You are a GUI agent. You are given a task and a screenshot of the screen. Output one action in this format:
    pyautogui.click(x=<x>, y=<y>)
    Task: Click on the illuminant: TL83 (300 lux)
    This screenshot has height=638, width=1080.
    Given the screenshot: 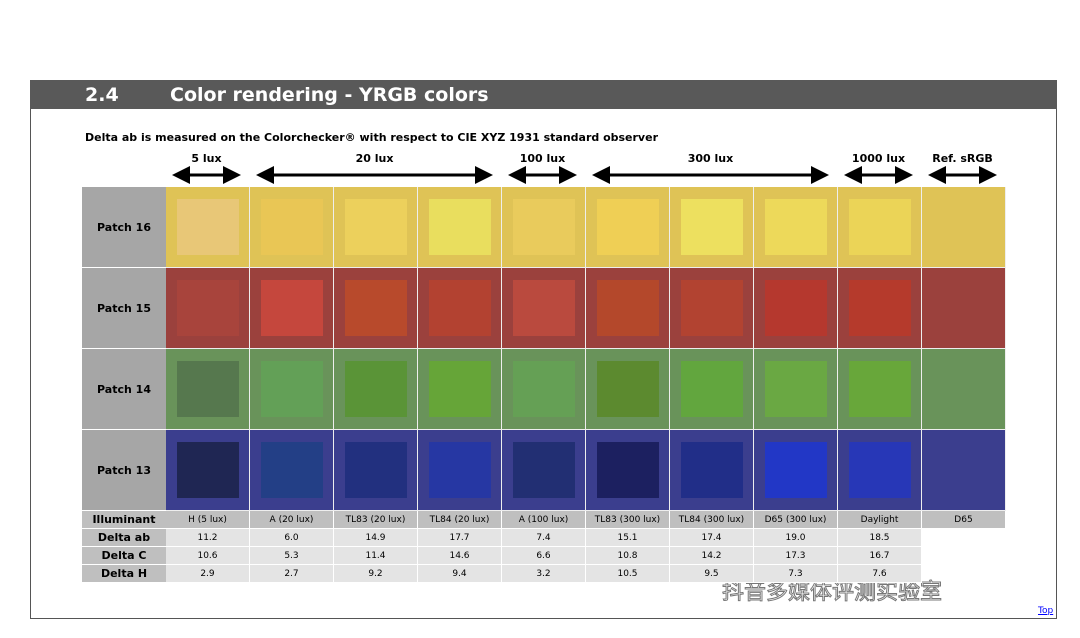 What is the action you would take?
    pyautogui.click(x=628, y=520)
    